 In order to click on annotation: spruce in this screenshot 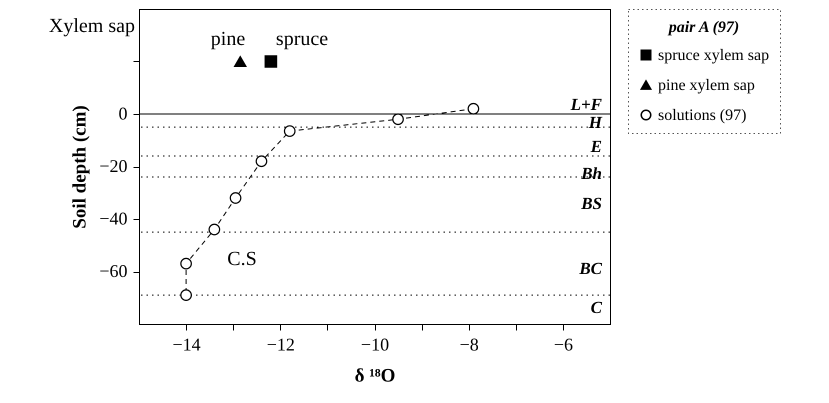, I will do `click(302, 39)`.